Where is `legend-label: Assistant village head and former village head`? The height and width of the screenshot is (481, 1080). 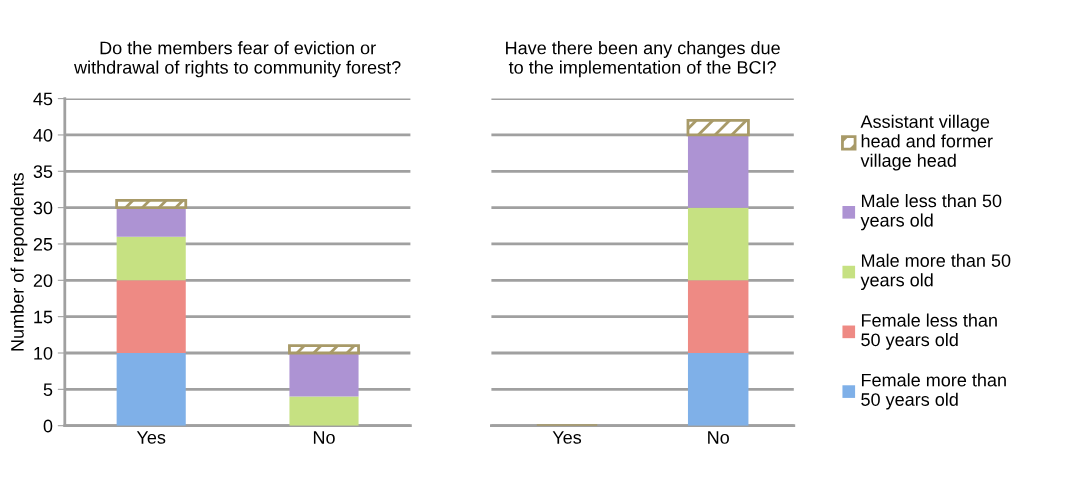
legend-label: Assistant village head and former village head is located at coordinates (926, 142).